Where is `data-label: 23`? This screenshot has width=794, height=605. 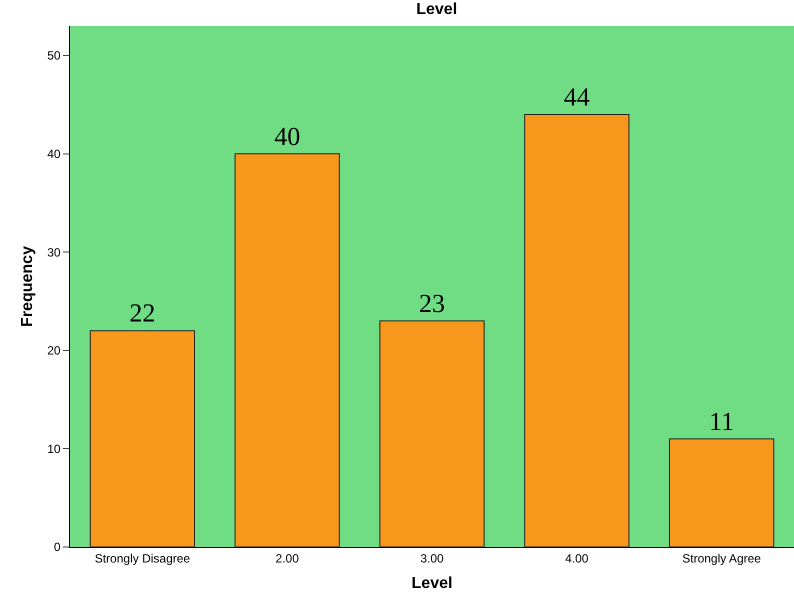
data-label: 23 is located at coordinates (432, 303).